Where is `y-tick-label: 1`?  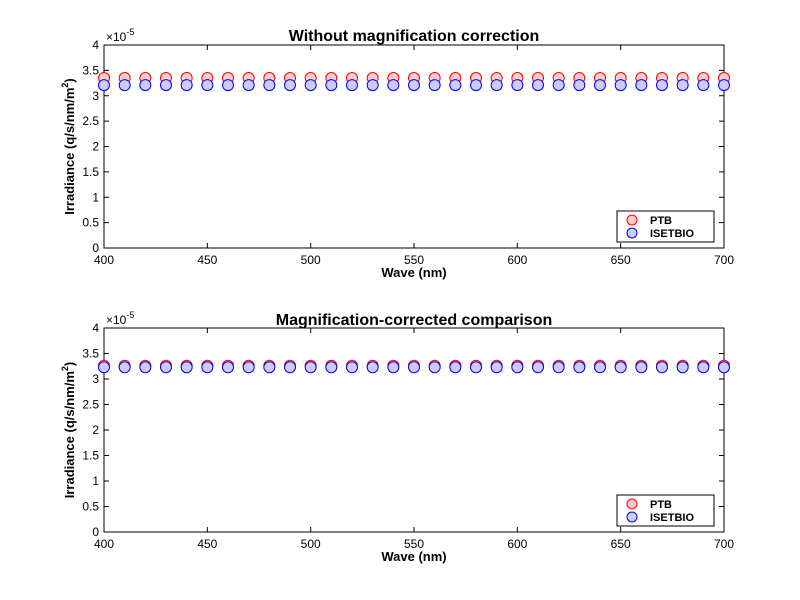 y-tick-label: 1 is located at coordinates (95, 481).